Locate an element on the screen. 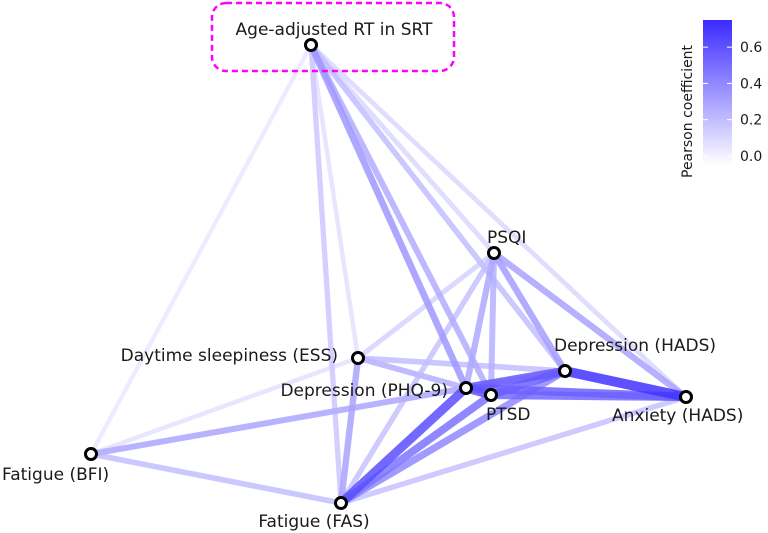 Image resolution: width=768 pixels, height=533 pixels. edge-ess-bfi is located at coordinates (224, 406).